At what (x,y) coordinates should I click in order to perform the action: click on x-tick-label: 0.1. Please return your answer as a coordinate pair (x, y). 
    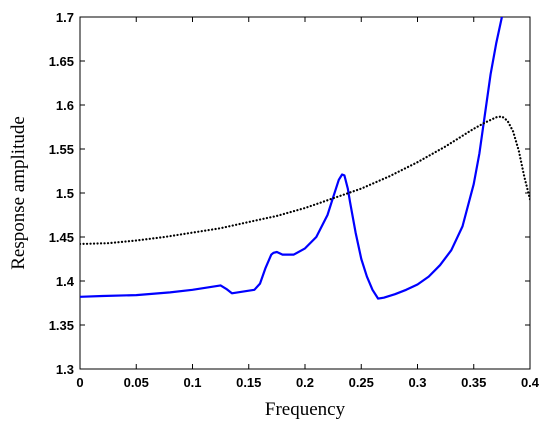
    Looking at the image, I should click on (192, 382).